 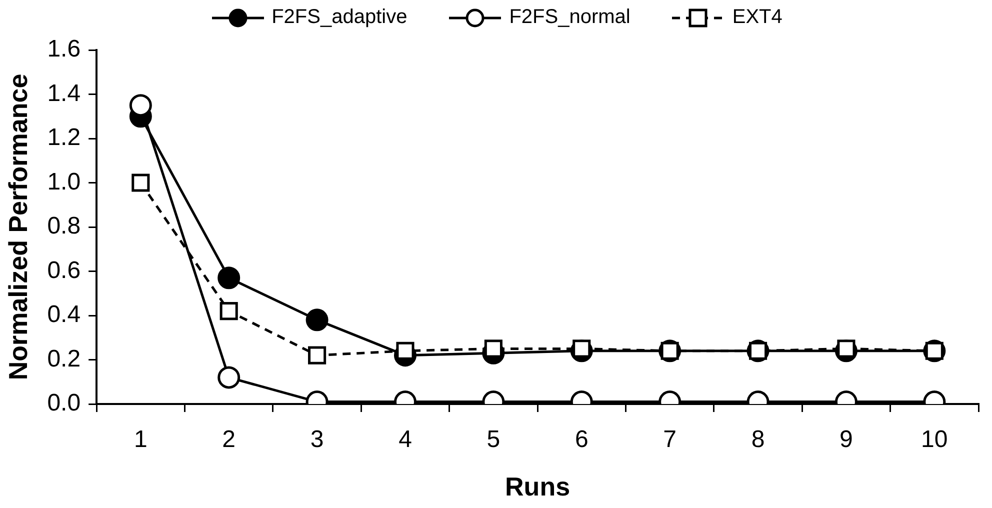 What do you see at coordinates (846, 440) in the screenshot?
I see `x-tick-label: 9` at bounding box center [846, 440].